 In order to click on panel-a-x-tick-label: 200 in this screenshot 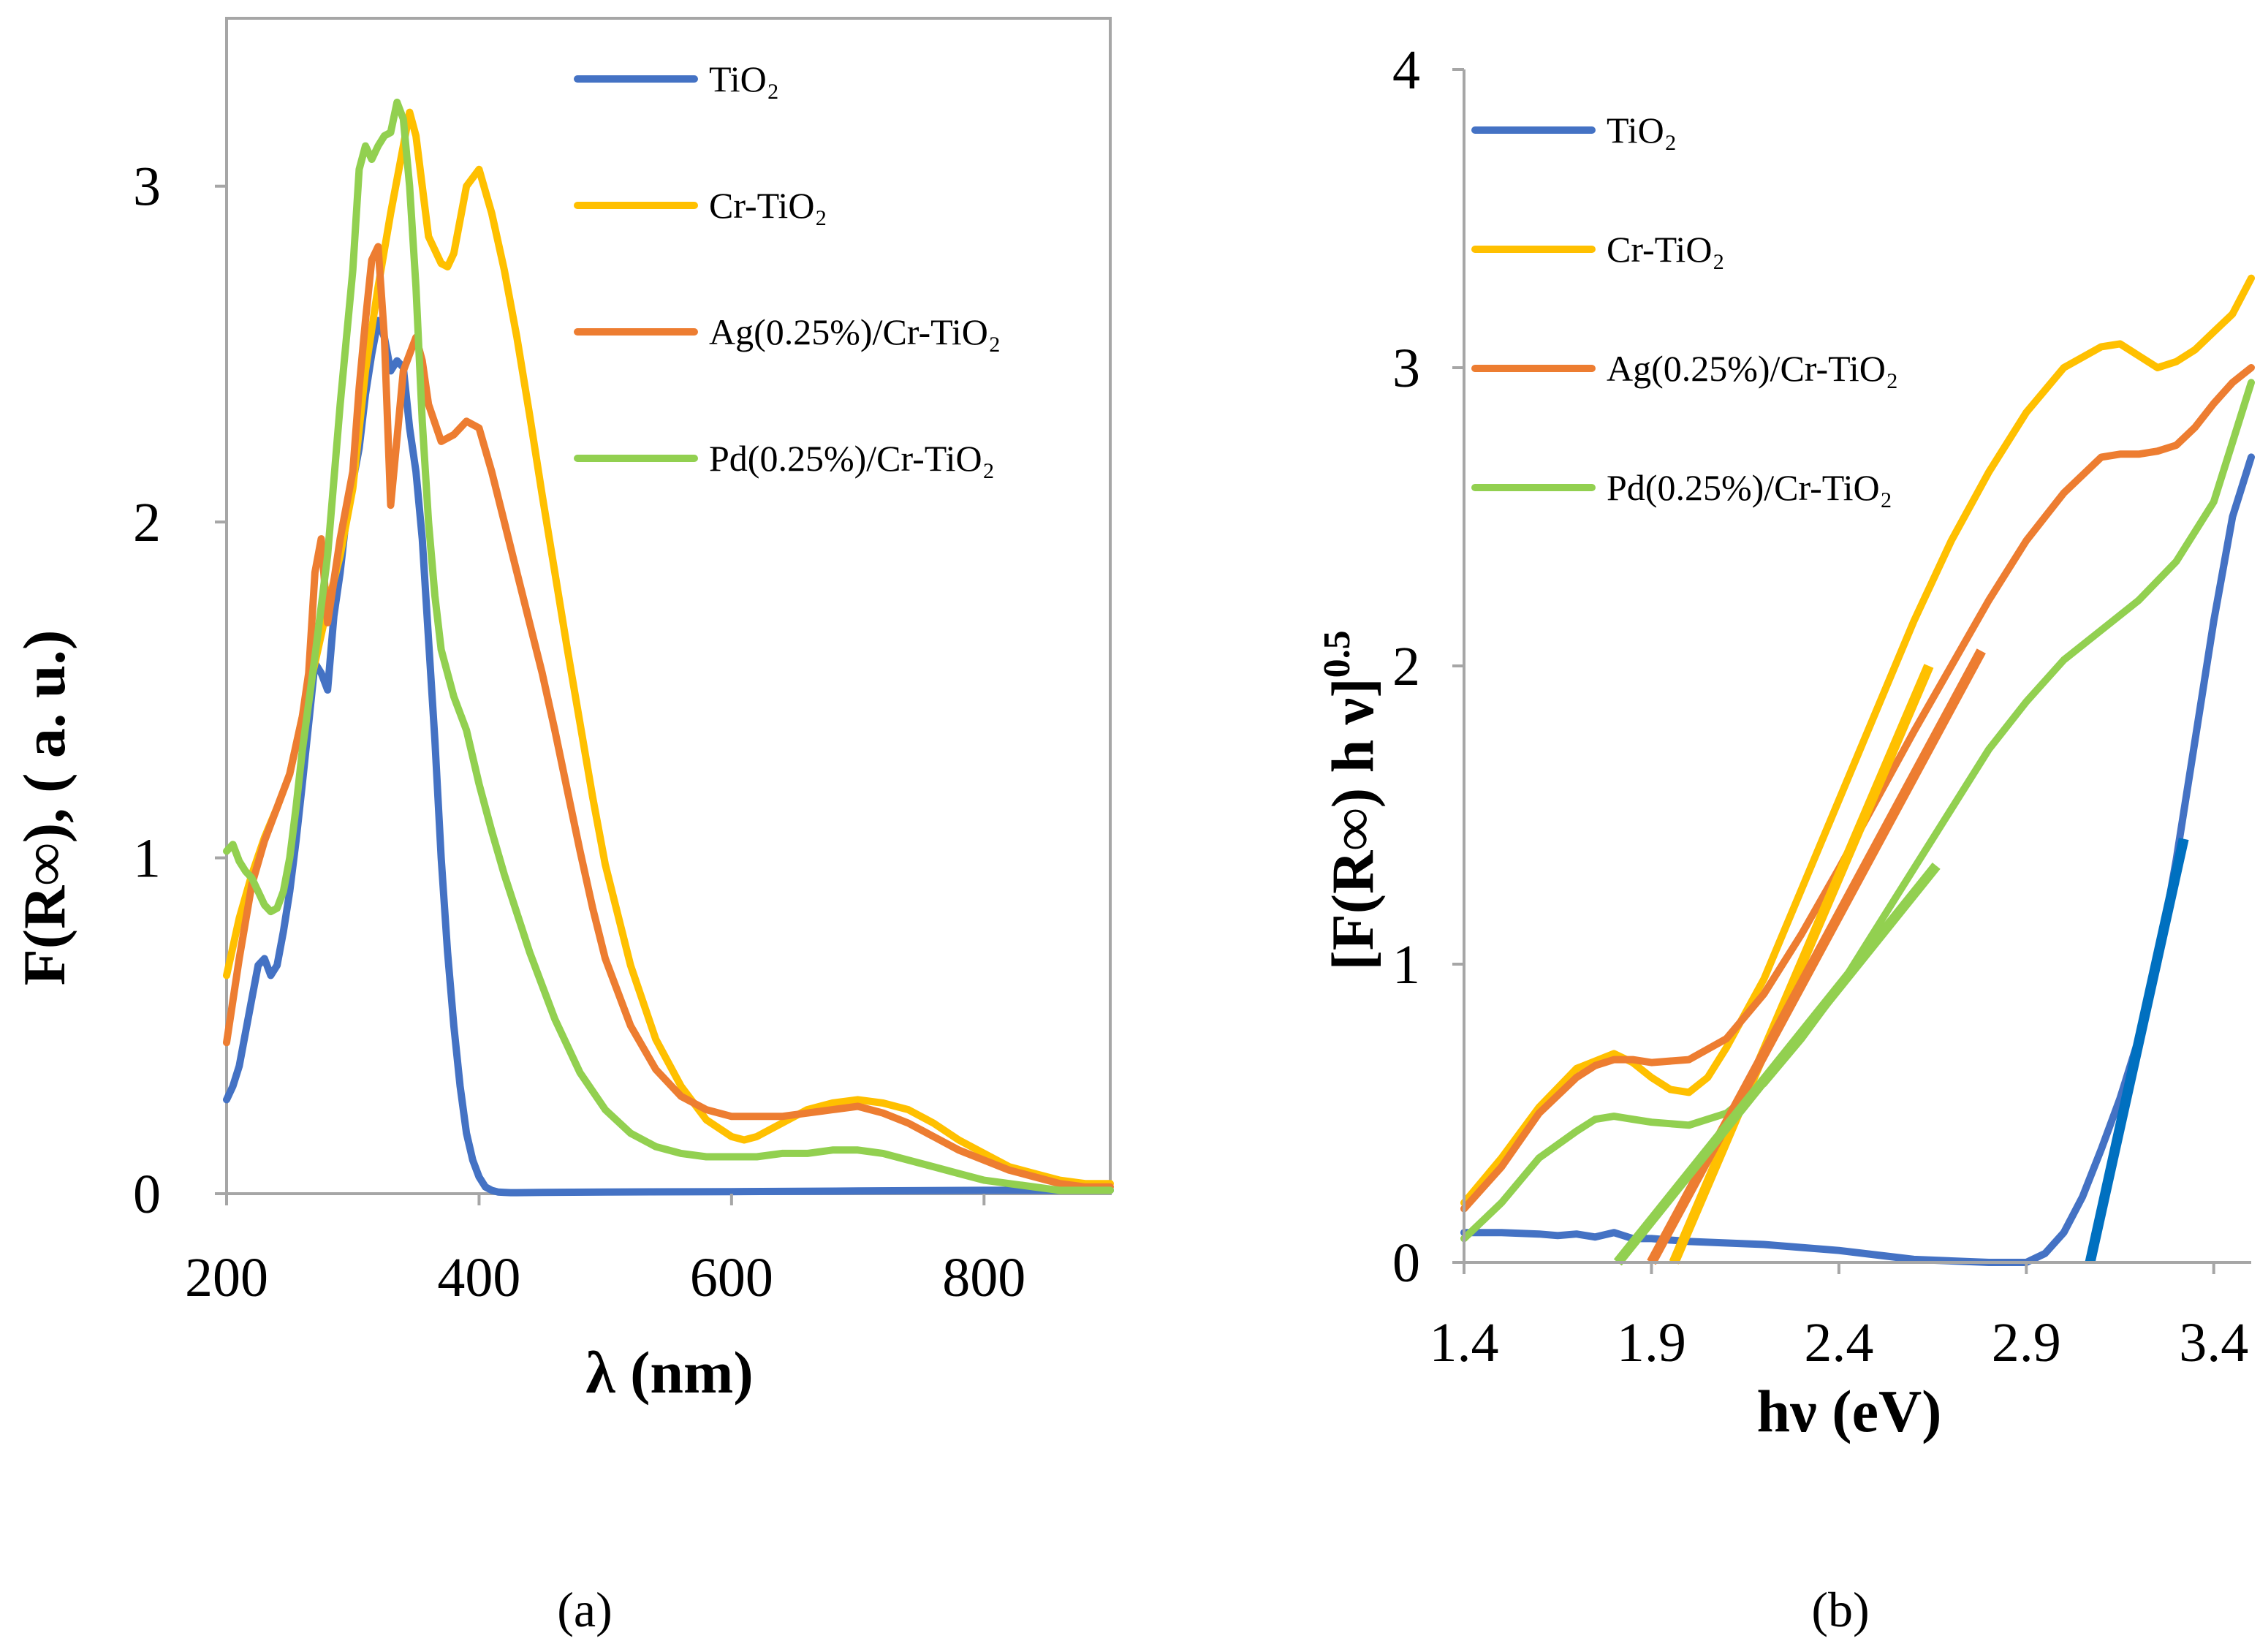, I will do `click(226, 1277)`.